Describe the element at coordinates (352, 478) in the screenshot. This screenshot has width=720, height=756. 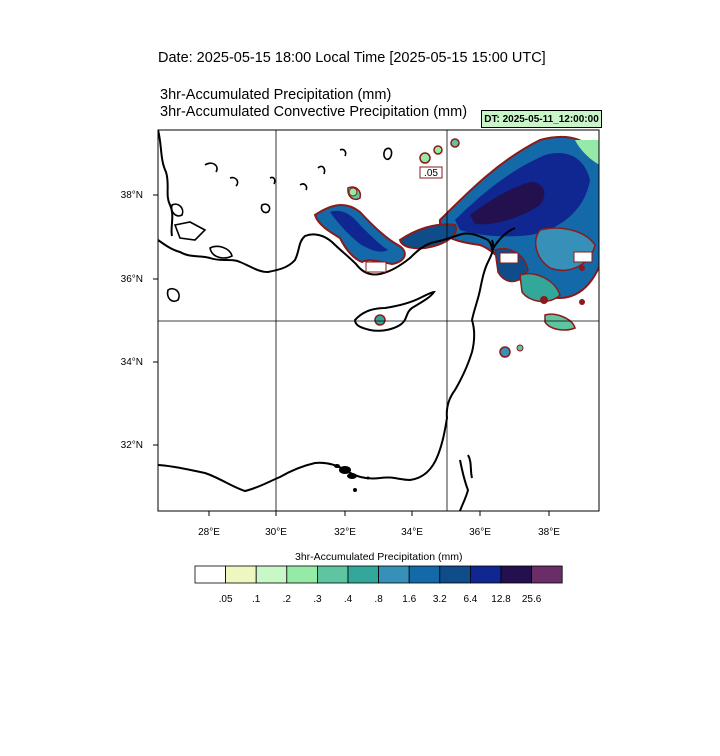
I see `delta-markers` at that location.